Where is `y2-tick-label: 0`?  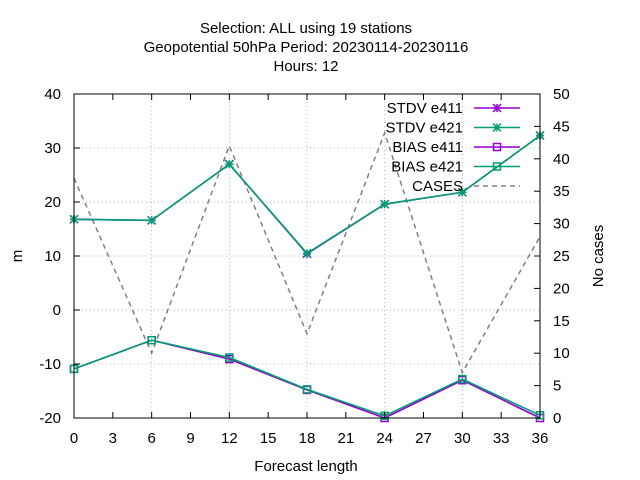 y2-tick-label: 0 is located at coordinates (557, 418).